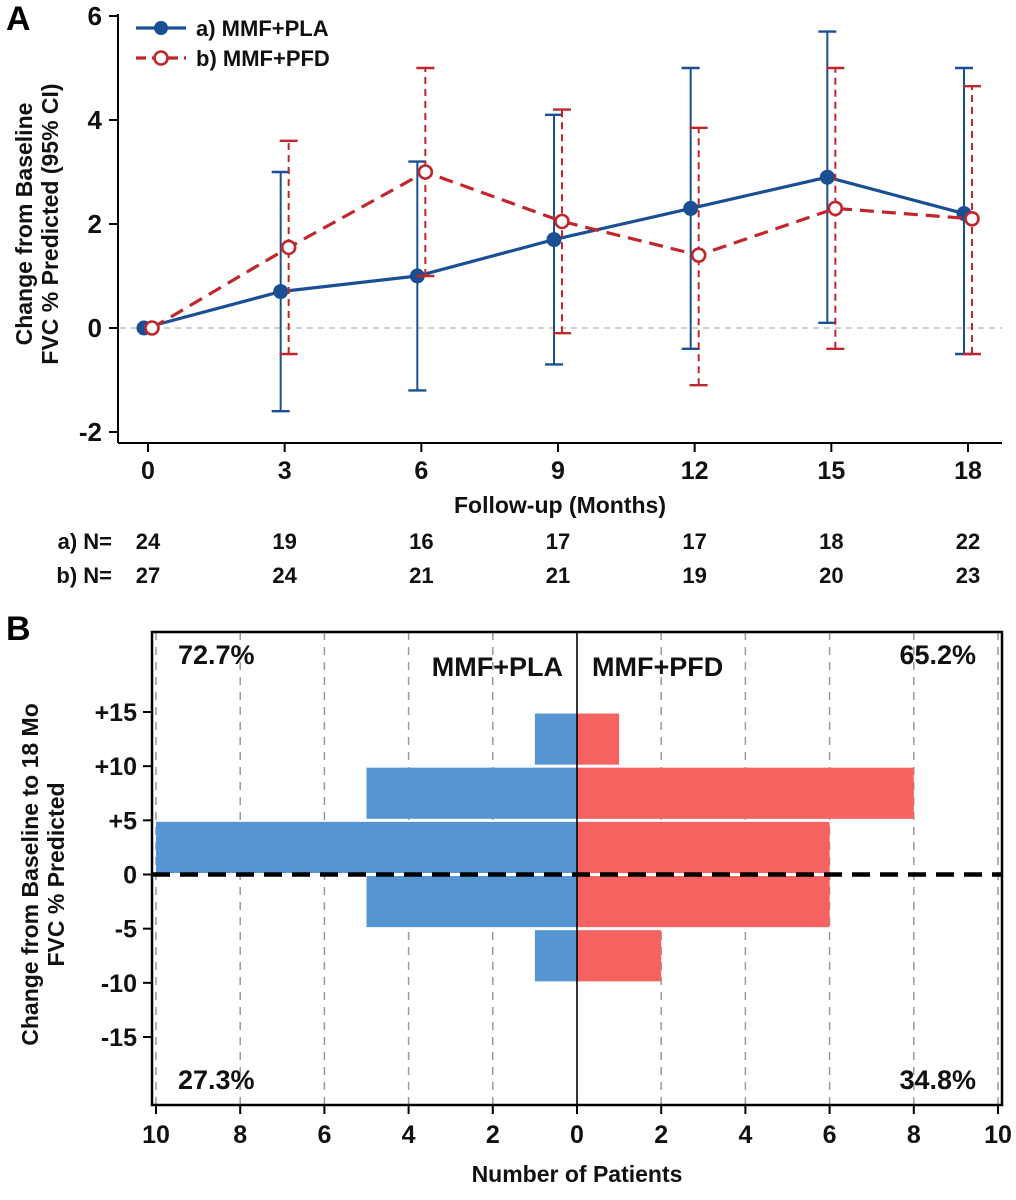  I want to click on y-tick-label: -15, so click(119, 1038).